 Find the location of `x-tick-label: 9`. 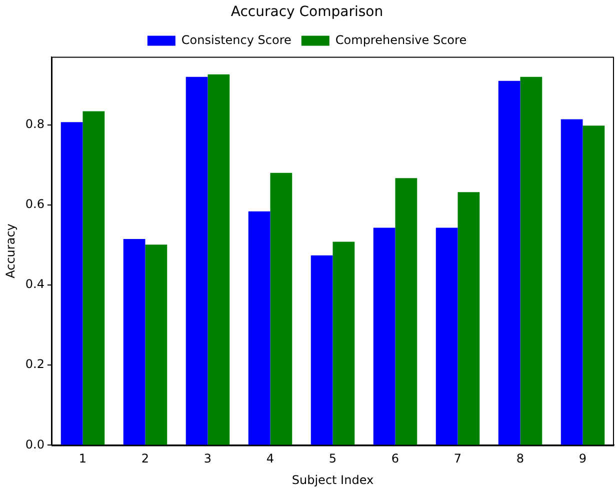

x-tick-label: 9 is located at coordinates (582, 459).